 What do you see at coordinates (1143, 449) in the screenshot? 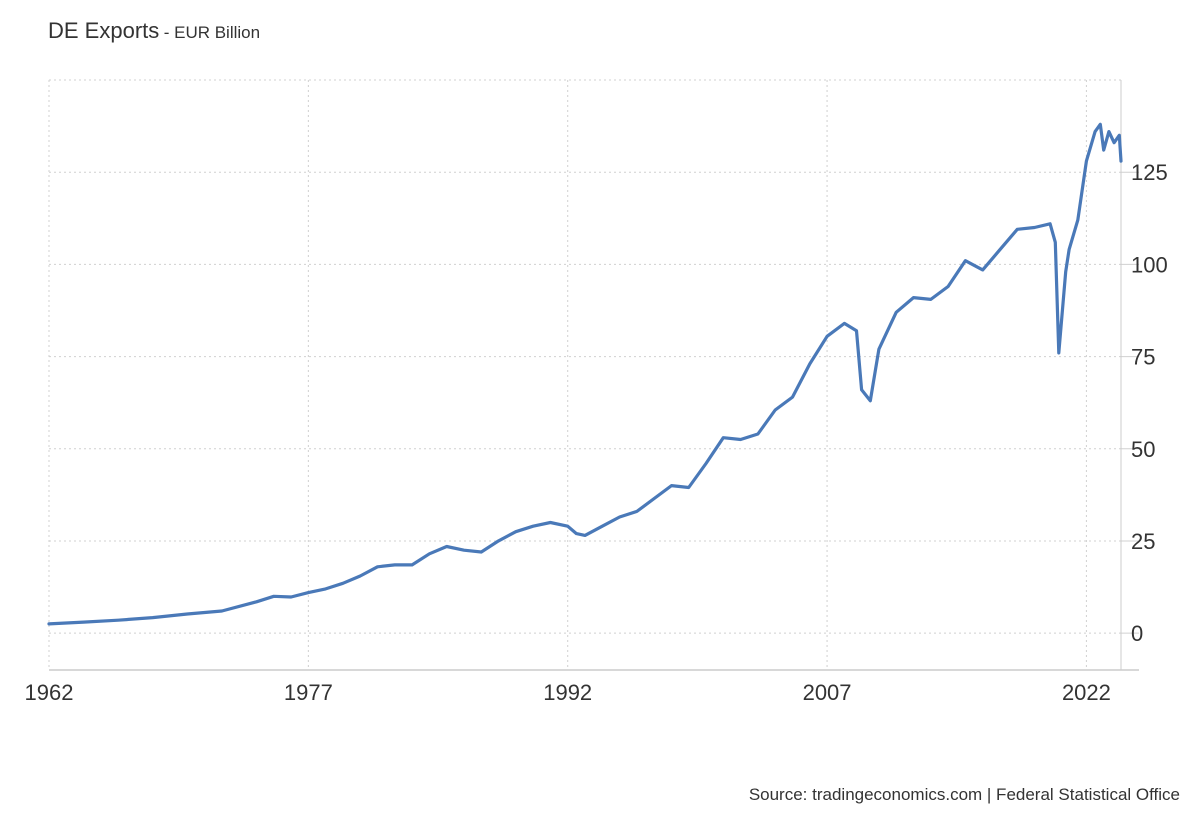
I see `y-tick-label: 50` at bounding box center [1143, 449].